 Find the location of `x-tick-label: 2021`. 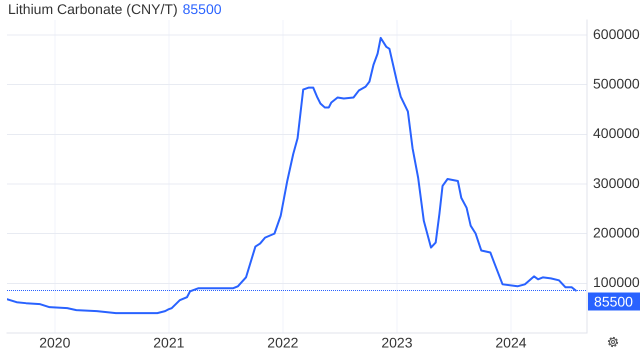

x-tick-label: 2021 is located at coordinates (169, 342).